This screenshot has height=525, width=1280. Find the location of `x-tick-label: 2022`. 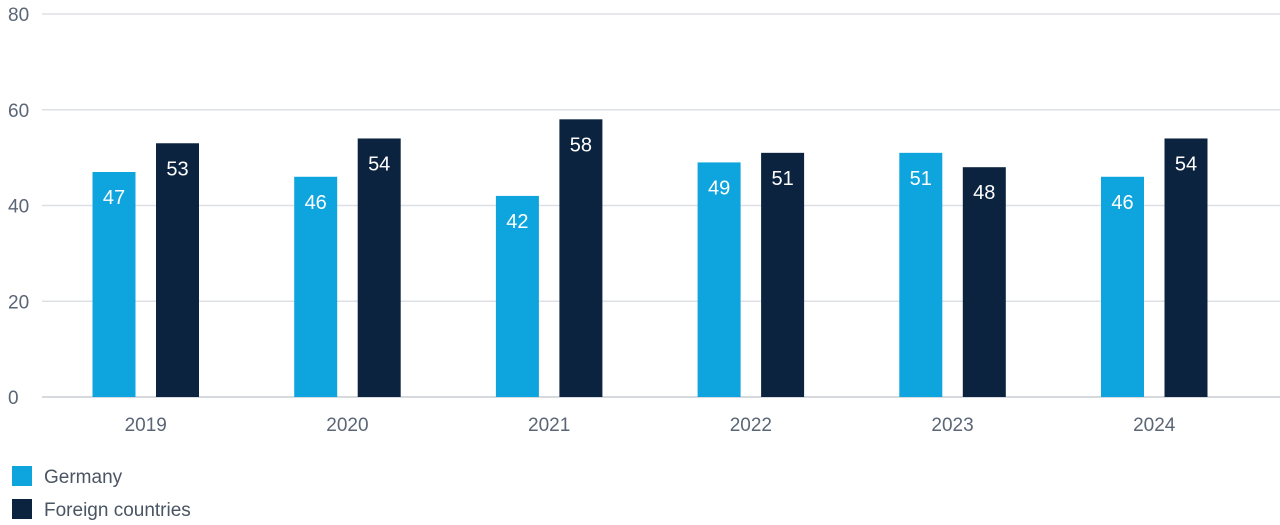

x-tick-label: 2022 is located at coordinates (751, 425).